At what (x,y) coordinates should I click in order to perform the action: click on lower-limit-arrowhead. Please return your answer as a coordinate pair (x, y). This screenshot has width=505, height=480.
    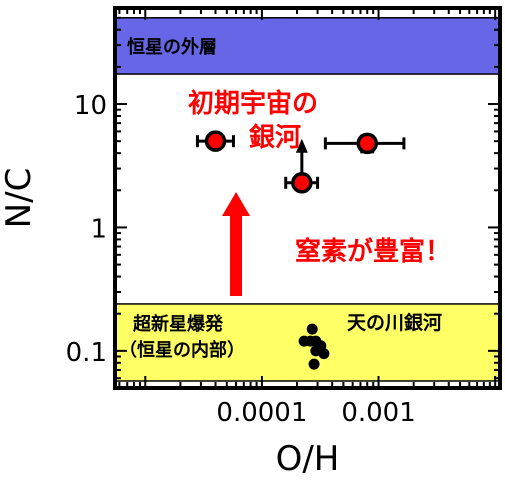
    Looking at the image, I should click on (301, 145).